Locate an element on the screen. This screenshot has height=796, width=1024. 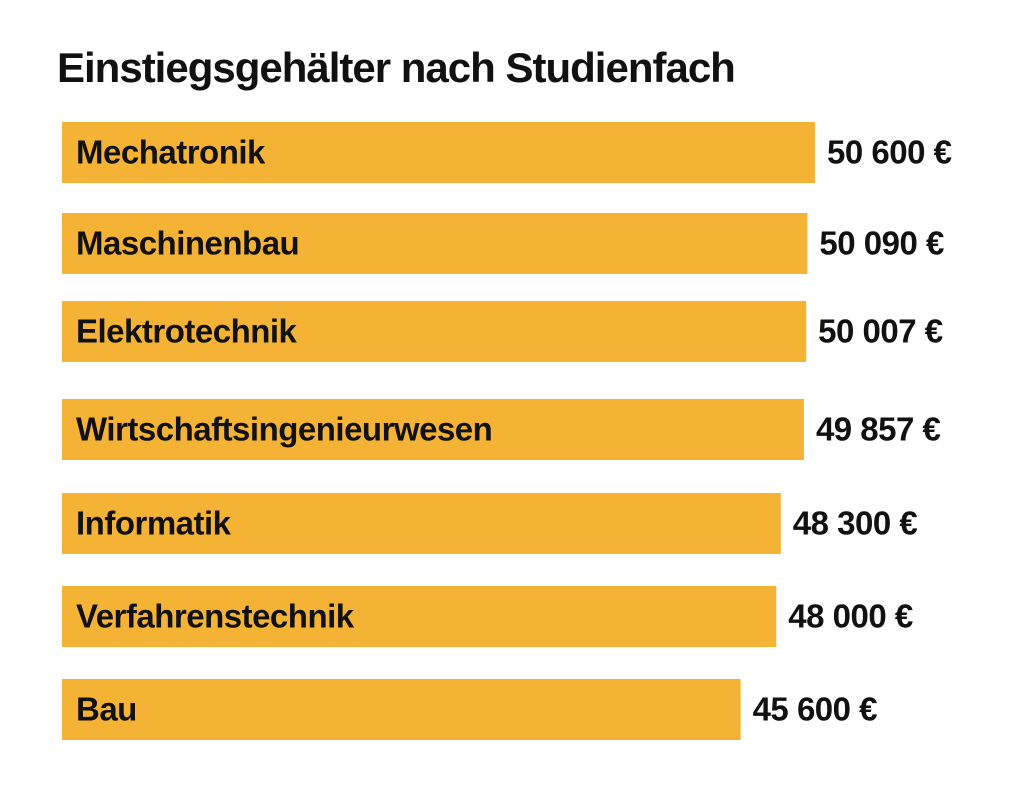
bar-verfahrenstechnik is located at coordinates (419, 616).